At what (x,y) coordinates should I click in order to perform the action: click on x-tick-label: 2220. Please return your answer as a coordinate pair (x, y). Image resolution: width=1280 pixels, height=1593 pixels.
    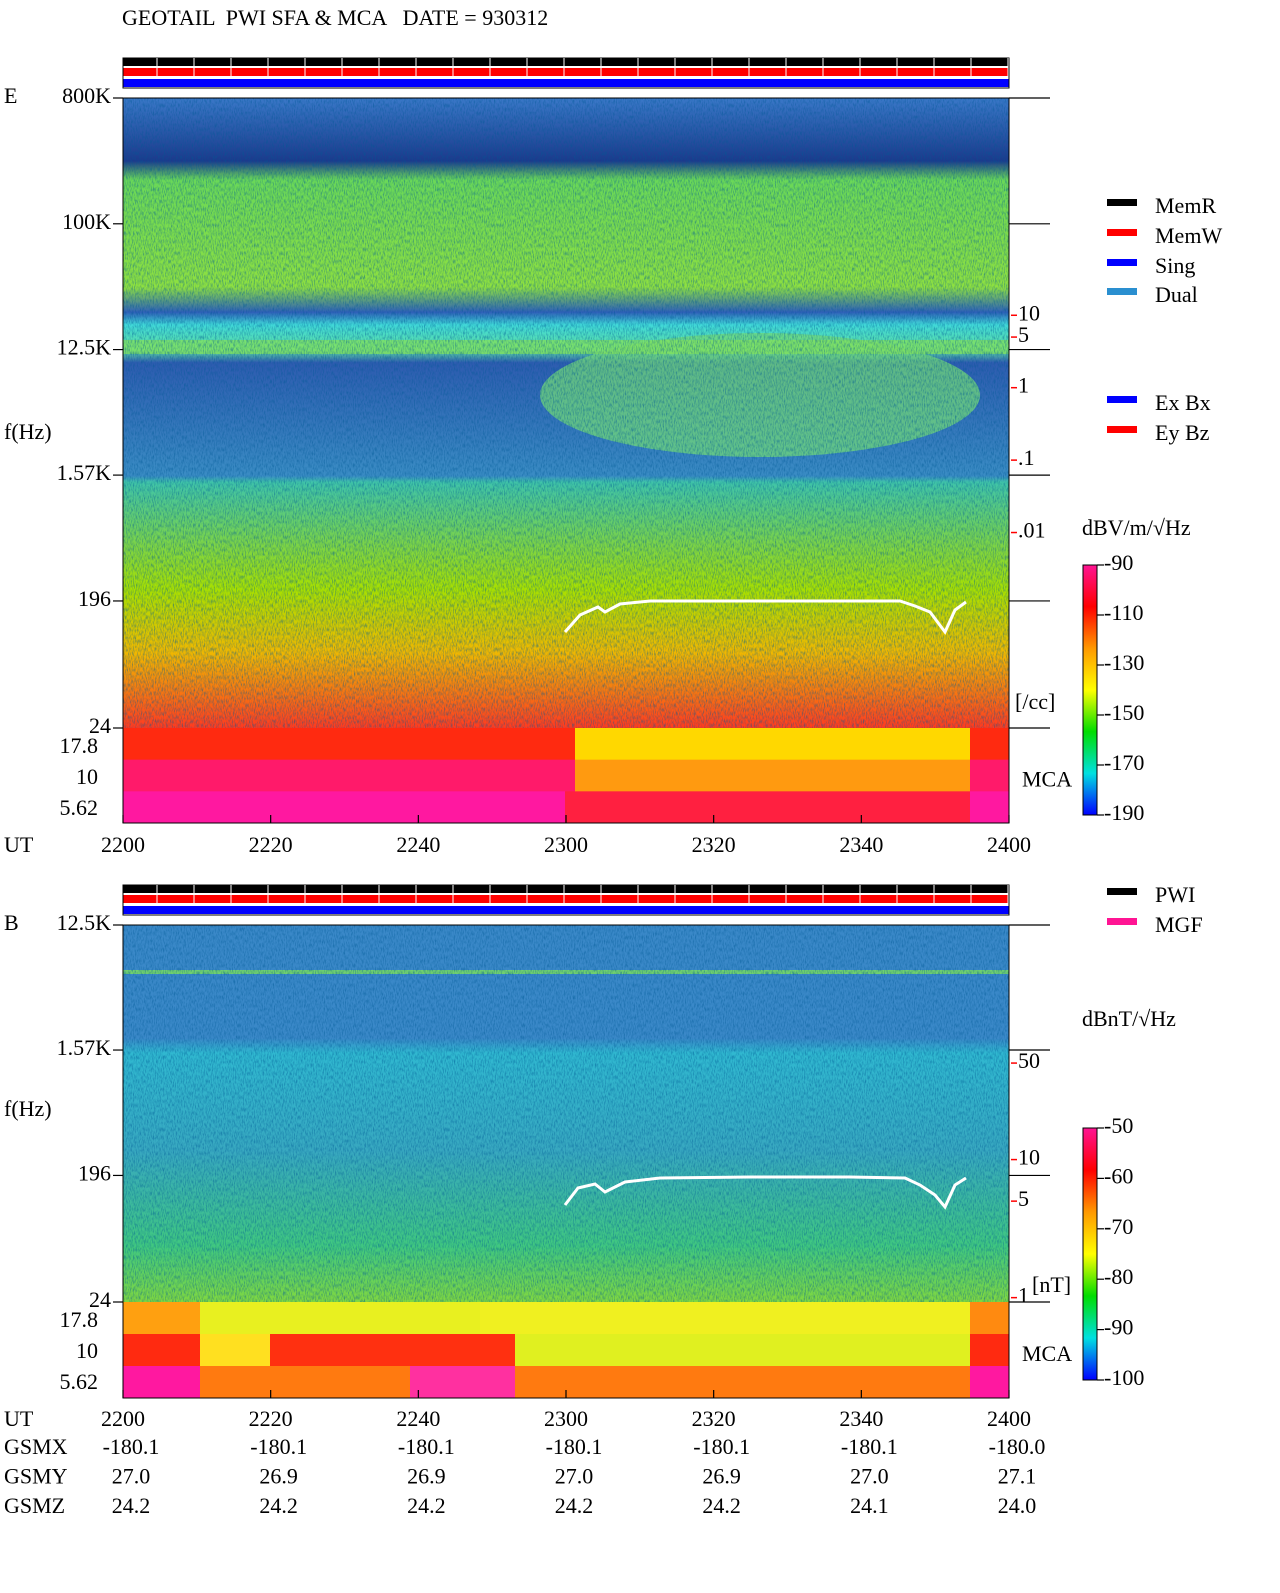
    Looking at the image, I should click on (271, 844).